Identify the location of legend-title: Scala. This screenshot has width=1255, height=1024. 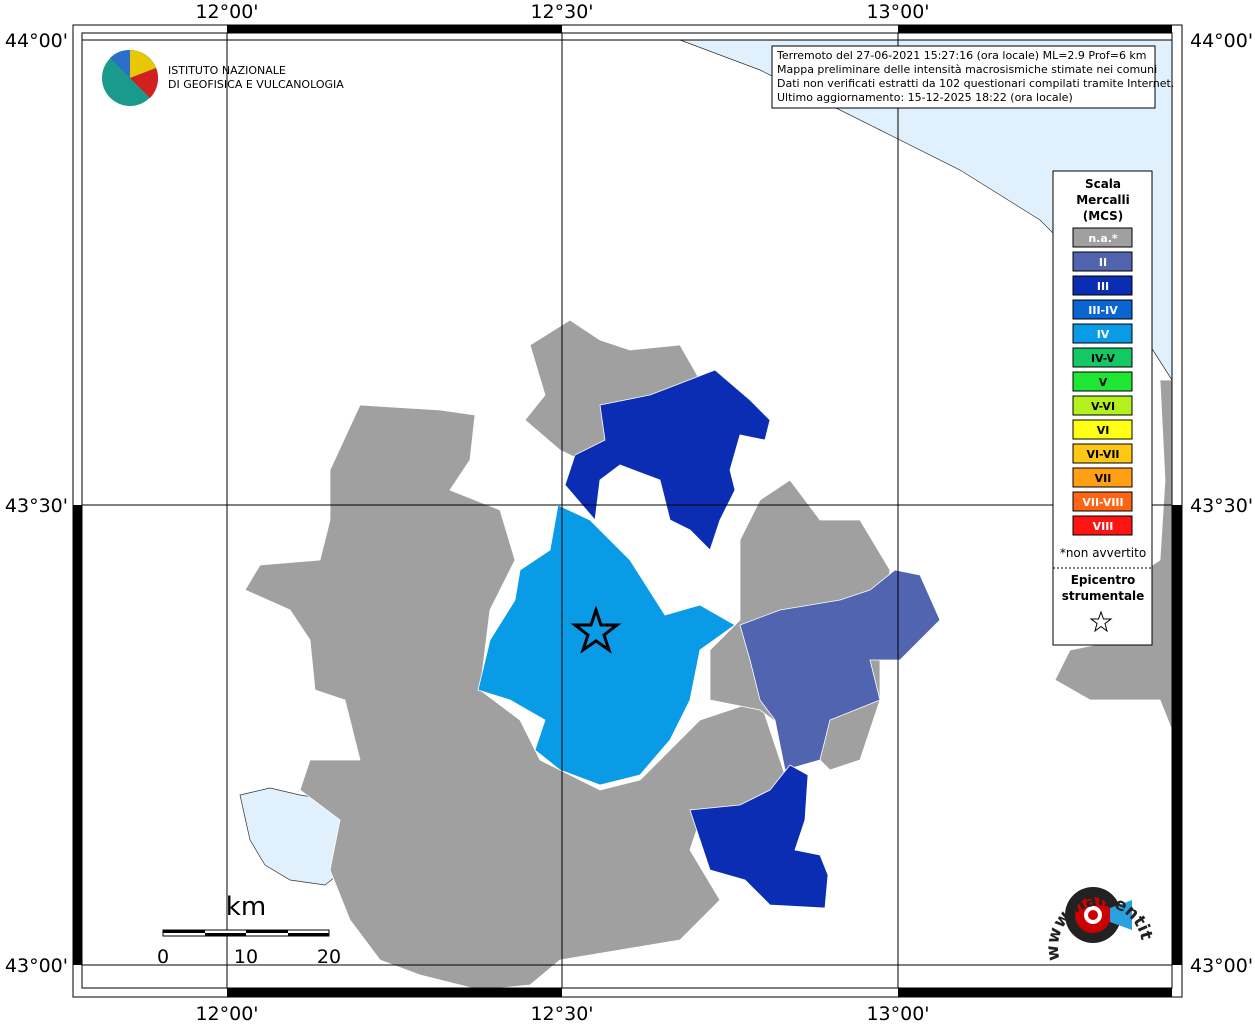
(1103, 184).